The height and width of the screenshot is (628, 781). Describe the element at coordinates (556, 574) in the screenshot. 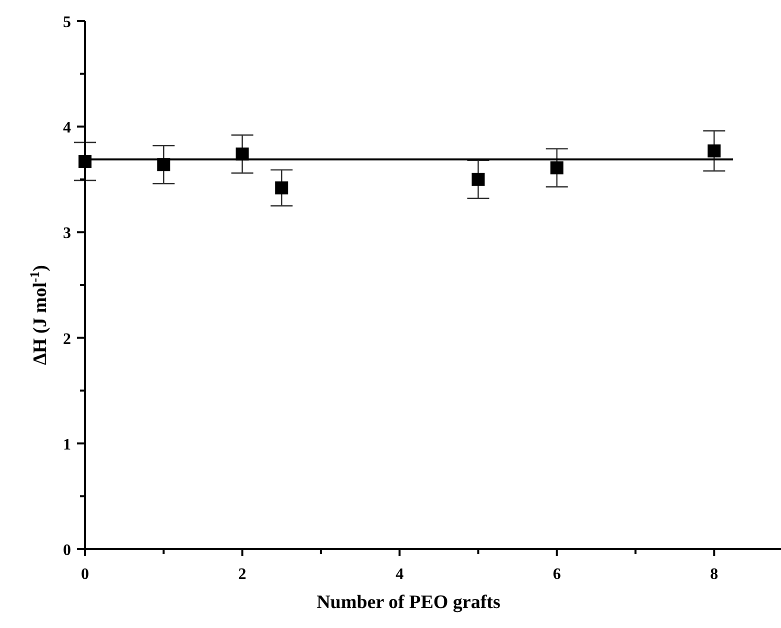

I see `x-tick-label: 6` at that location.